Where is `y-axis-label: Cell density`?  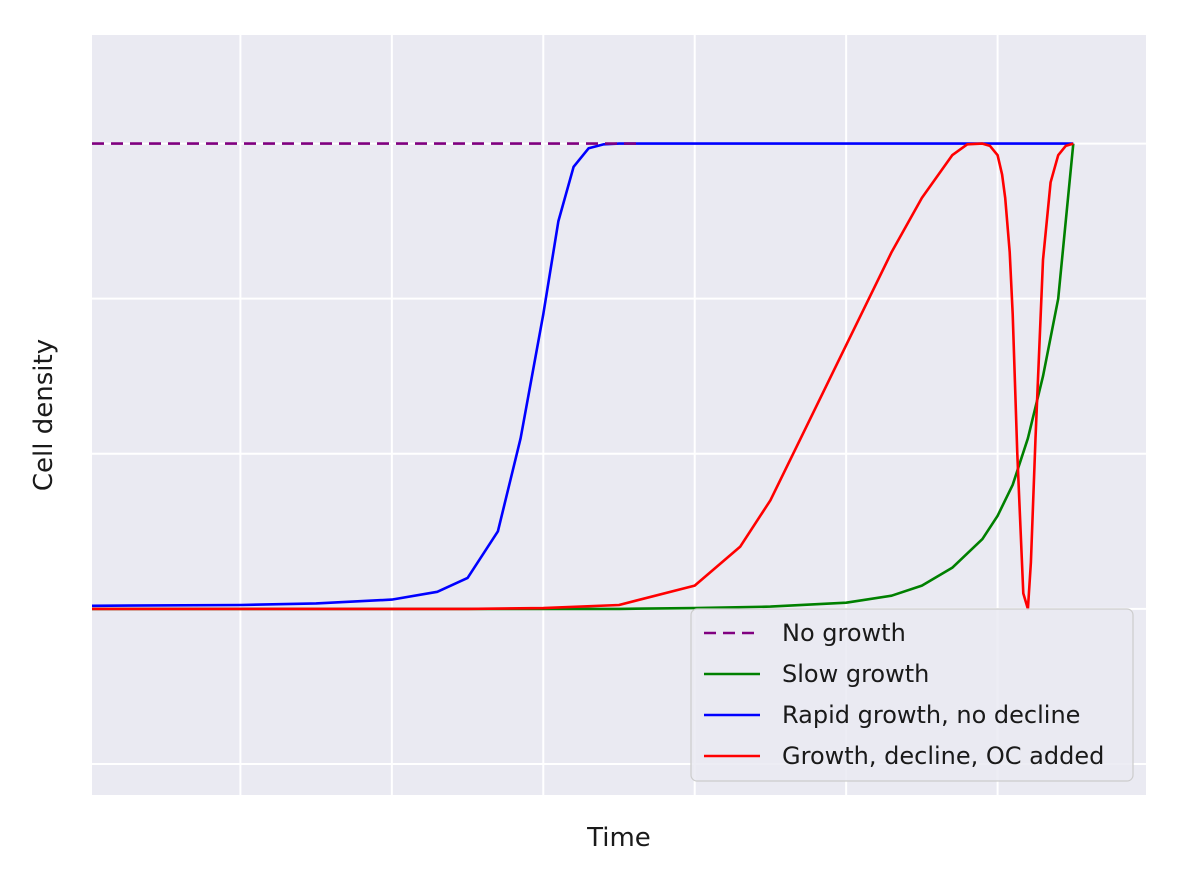
y-axis-label: Cell density is located at coordinates (44, 415).